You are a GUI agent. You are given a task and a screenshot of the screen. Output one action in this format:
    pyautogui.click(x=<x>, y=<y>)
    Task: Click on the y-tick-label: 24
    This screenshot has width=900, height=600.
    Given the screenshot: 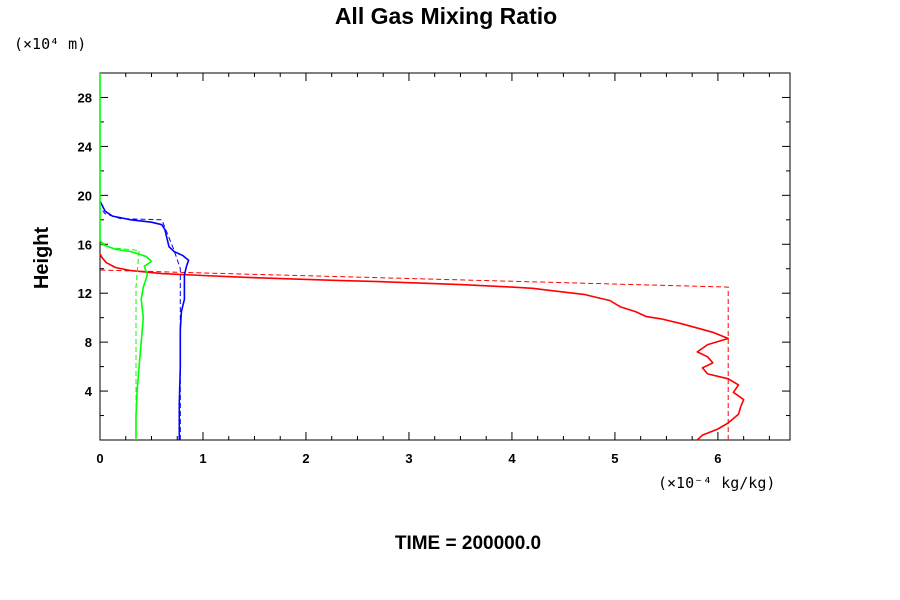 What is the action you would take?
    pyautogui.click(x=85, y=146)
    